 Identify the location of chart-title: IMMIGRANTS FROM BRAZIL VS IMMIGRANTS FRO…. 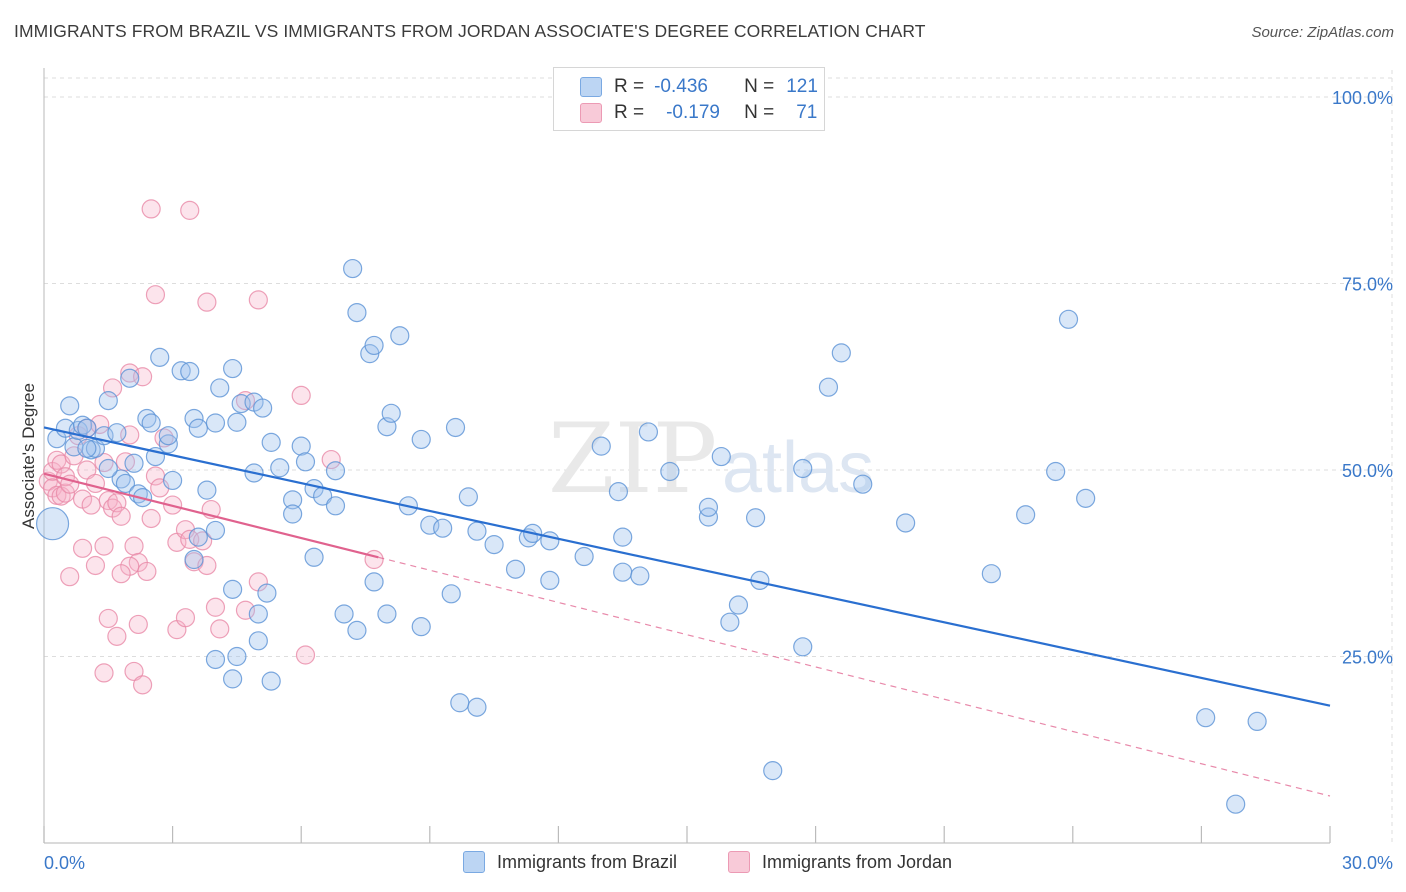
(470, 31).